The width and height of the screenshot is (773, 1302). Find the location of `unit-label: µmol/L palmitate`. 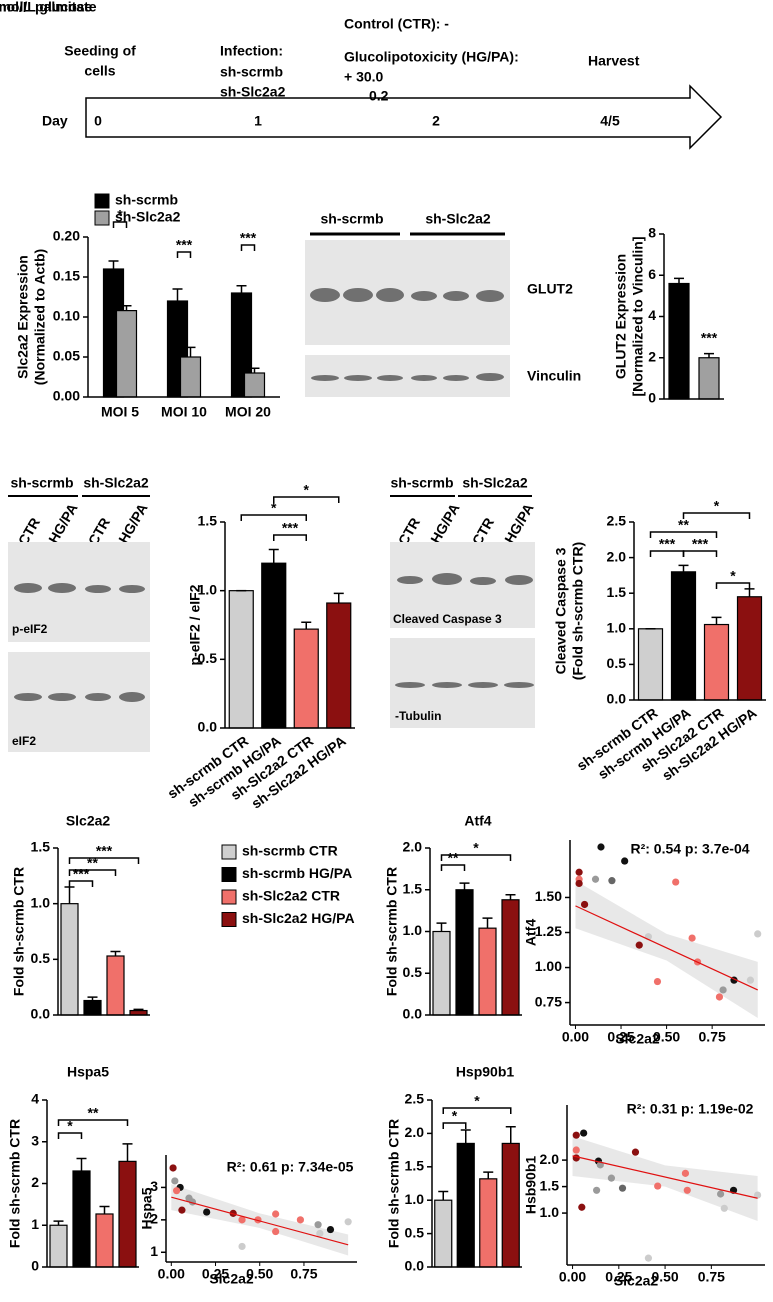

unit-label: µmol/L palmitate is located at coordinates (48, 7).